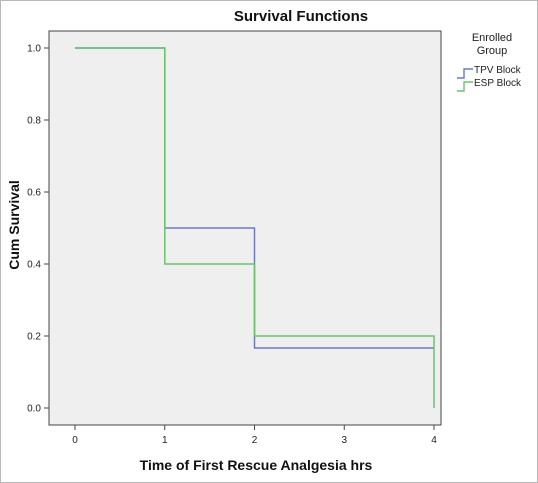 This screenshot has height=483, width=538. Describe the element at coordinates (301, 16) in the screenshot. I see `chart-title: Survival Functions` at that location.